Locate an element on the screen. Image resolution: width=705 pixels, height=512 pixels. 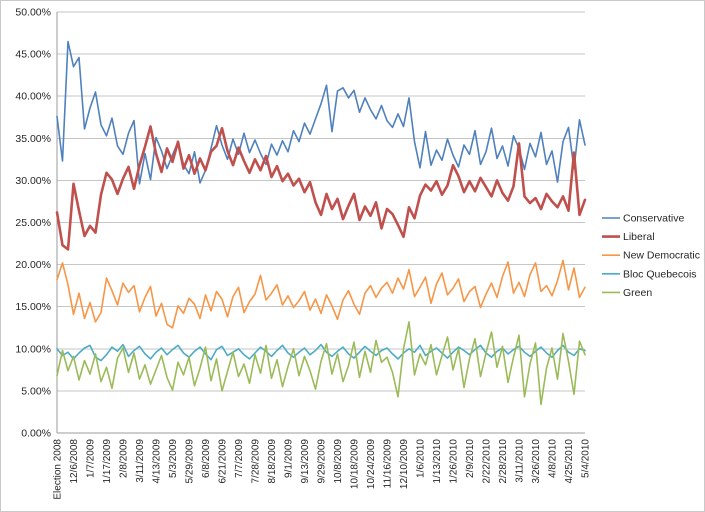
series-line-green is located at coordinates (321, 363).